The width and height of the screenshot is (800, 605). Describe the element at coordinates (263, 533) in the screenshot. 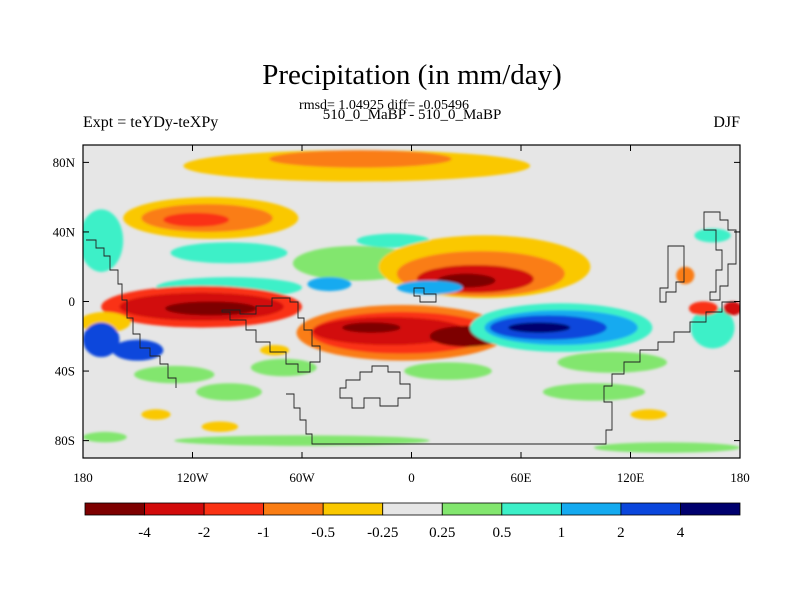

I see `colorbar-label: -1` at that location.